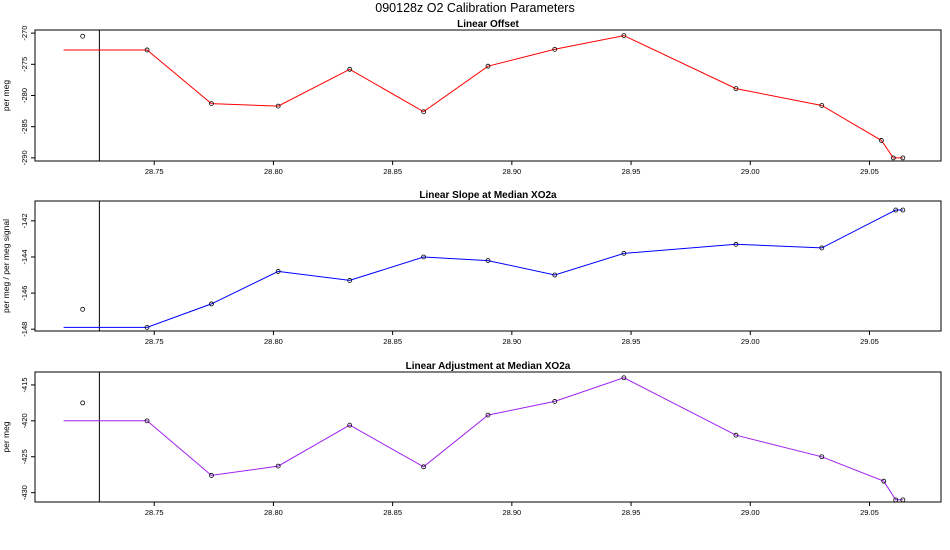 The width and height of the screenshot is (950, 550). I want to click on y-tick-label: -280, so click(24, 95).